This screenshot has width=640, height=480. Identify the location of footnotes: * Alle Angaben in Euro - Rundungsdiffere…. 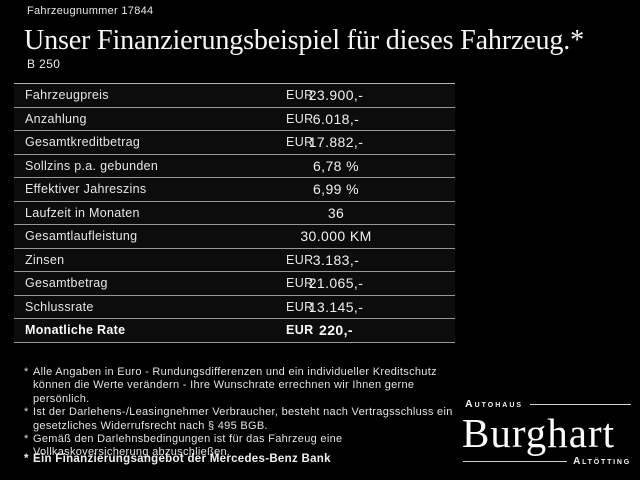
(244, 413).